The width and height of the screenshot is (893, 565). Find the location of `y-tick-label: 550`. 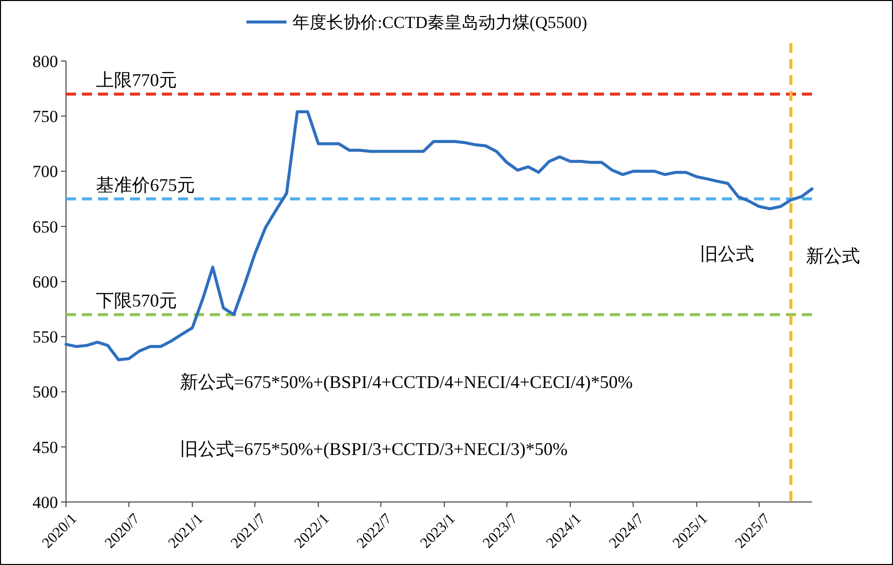

y-tick-label: 550 is located at coordinates (45, 337).